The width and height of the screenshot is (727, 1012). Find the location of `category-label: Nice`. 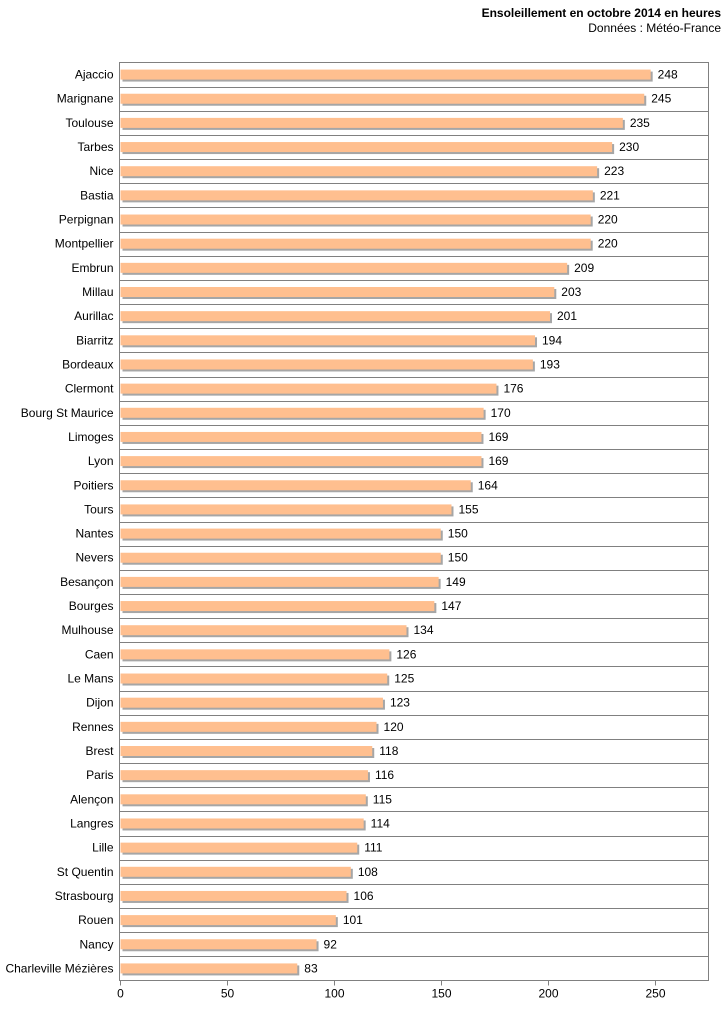

category-label: Nice is located at coordinates (101, 171).